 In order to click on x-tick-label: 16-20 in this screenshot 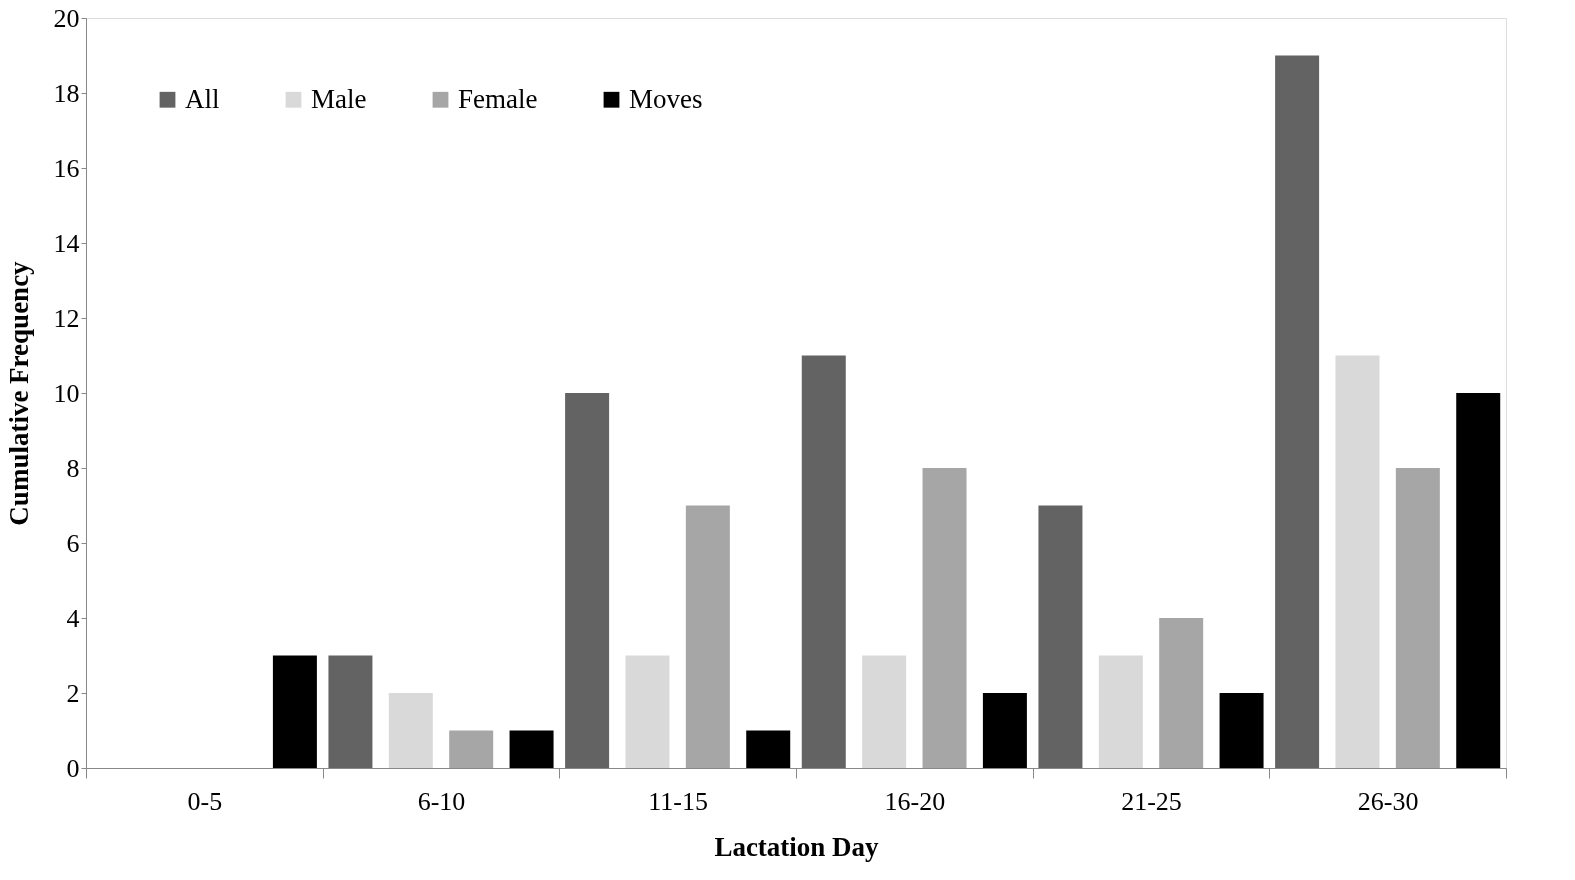, I will do `click(915, 801)`.